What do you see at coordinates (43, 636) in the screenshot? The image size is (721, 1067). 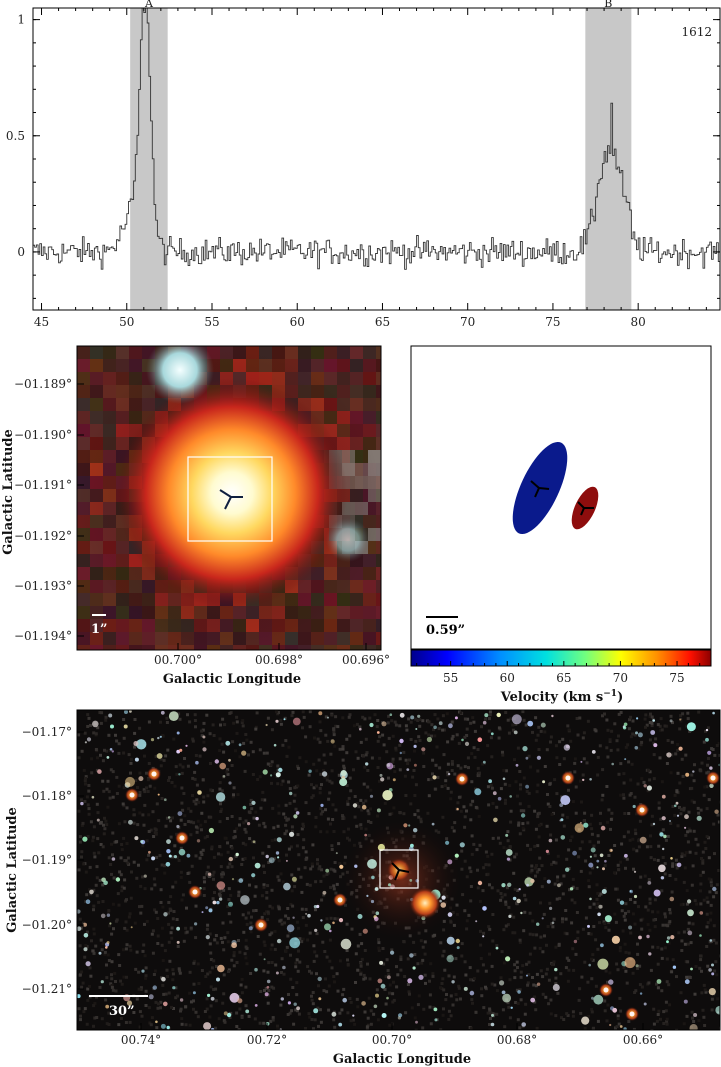 I see `zoom-ytick-label: −01.194°` at bounding box center [43, 636].